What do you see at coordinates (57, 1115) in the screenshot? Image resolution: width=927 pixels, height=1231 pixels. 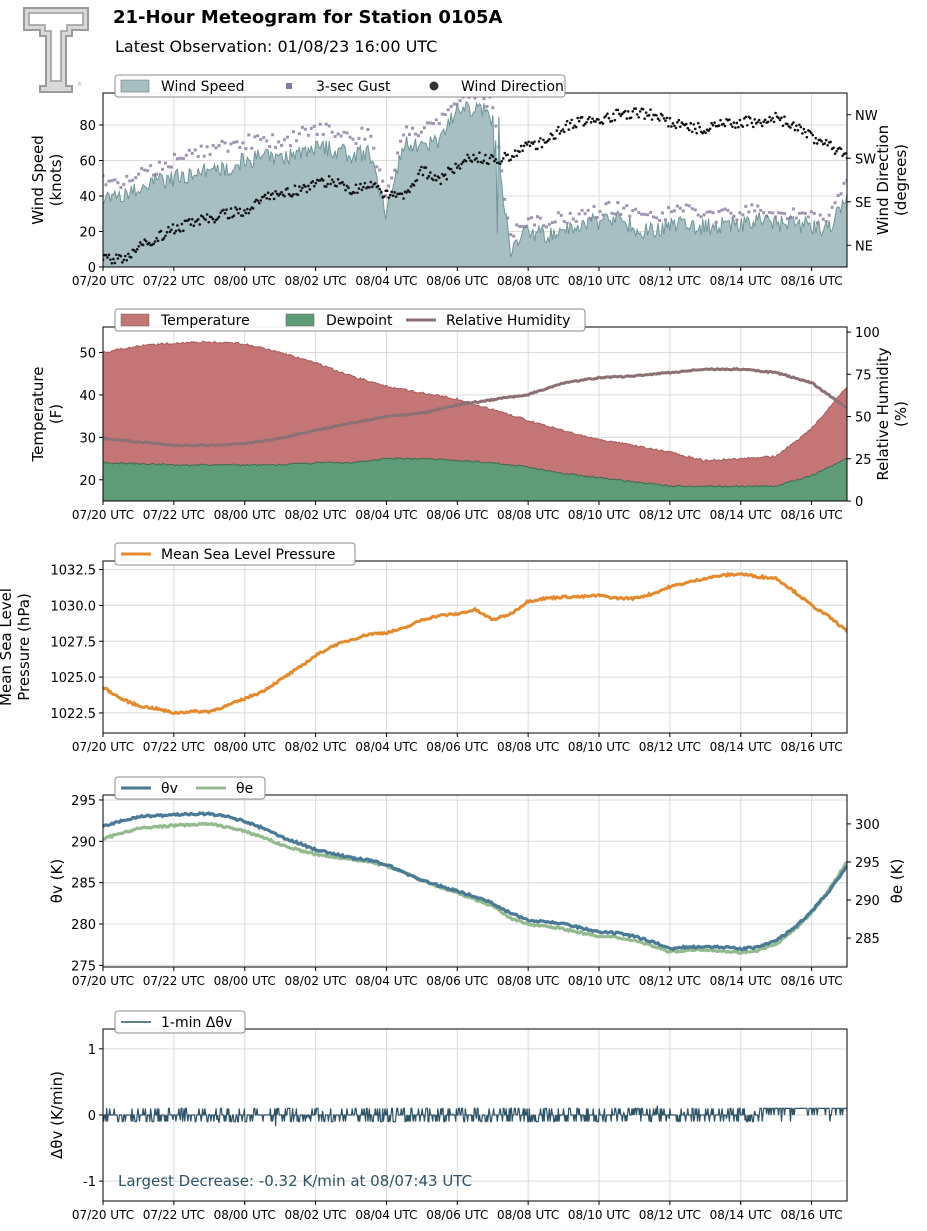 I see `y-axis-label-line: Δθv (K/min)` at bounding box center [57, 1115].